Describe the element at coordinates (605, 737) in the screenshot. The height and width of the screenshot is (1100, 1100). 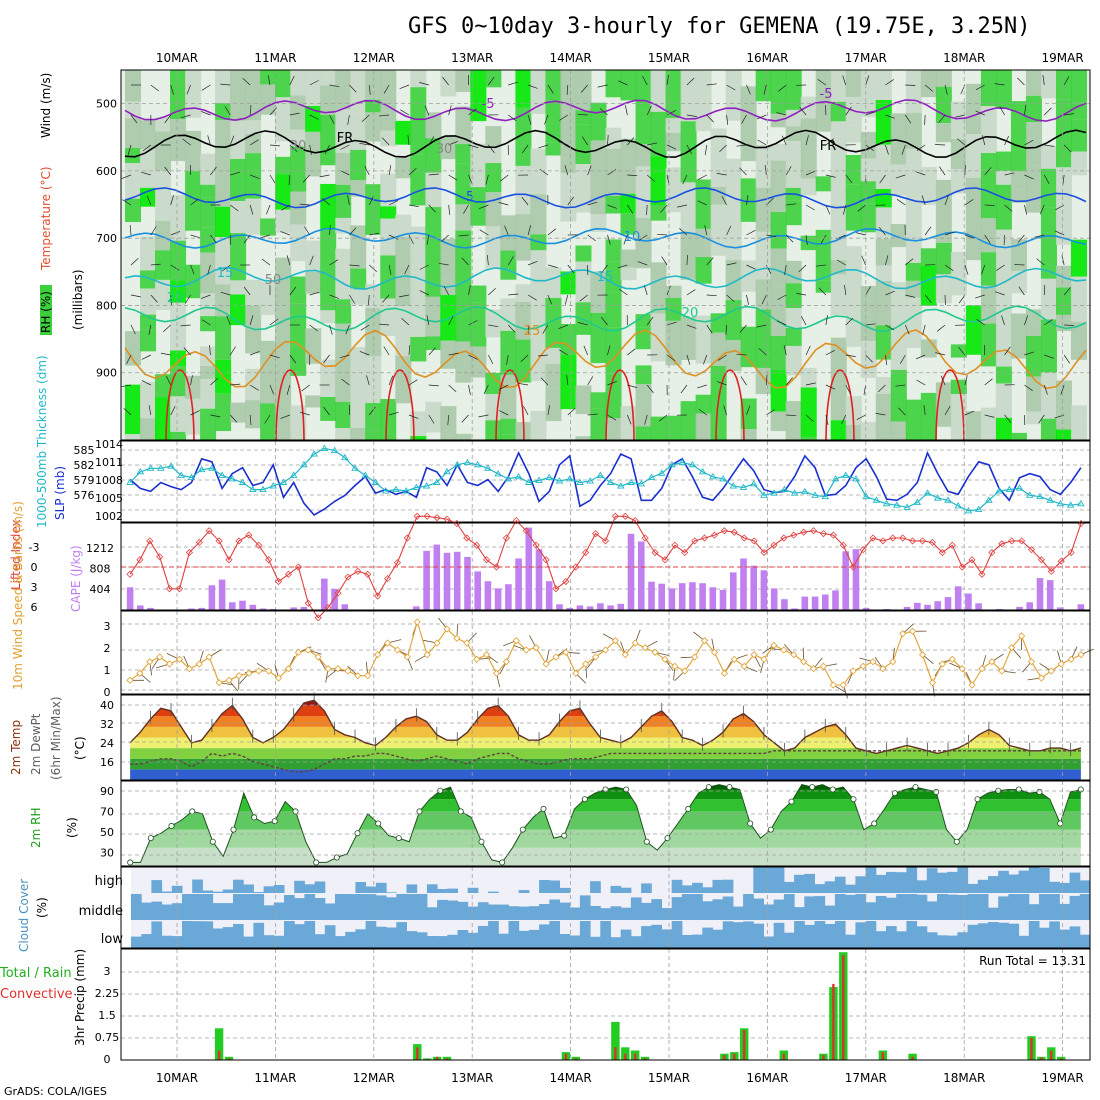
I see `panel-frame` at that location.